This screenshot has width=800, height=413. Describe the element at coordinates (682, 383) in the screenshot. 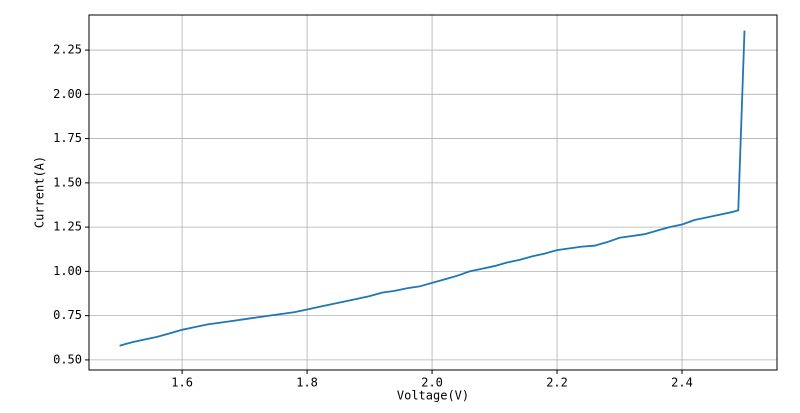

I see `x-tick-label: 2.4` at that location.